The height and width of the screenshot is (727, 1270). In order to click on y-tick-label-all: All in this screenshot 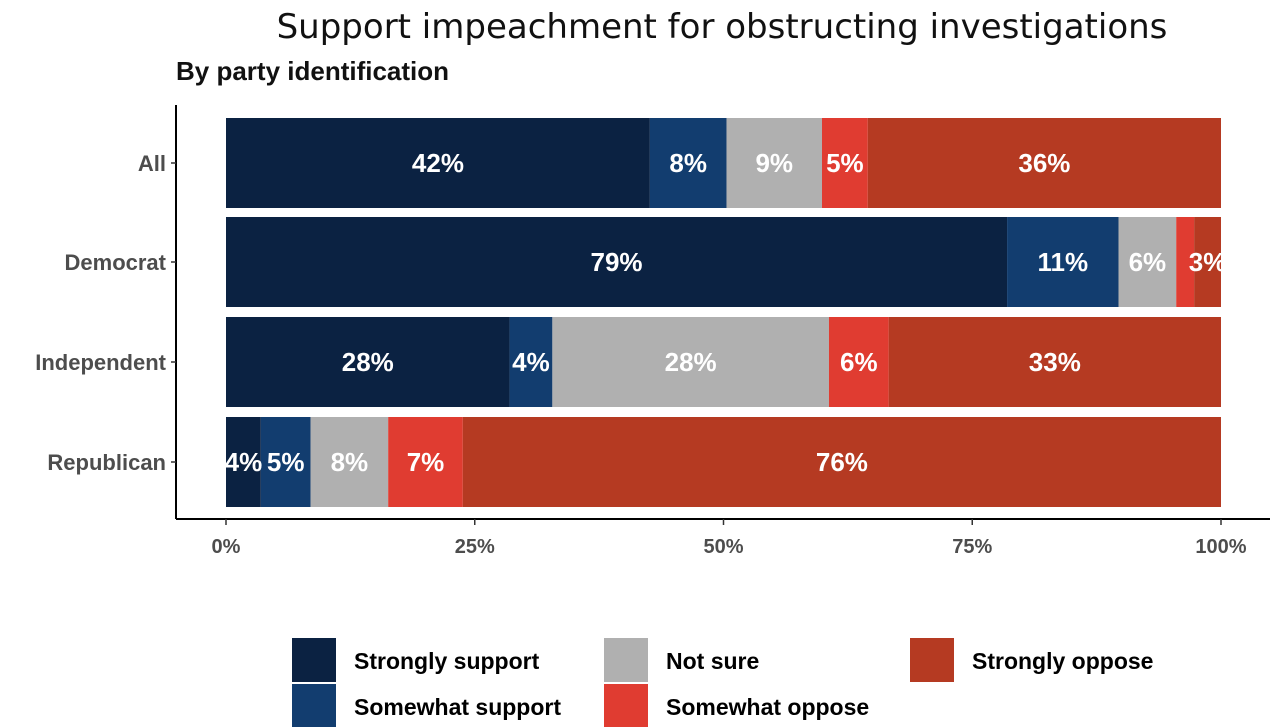, I will do `click(152, 163)`.